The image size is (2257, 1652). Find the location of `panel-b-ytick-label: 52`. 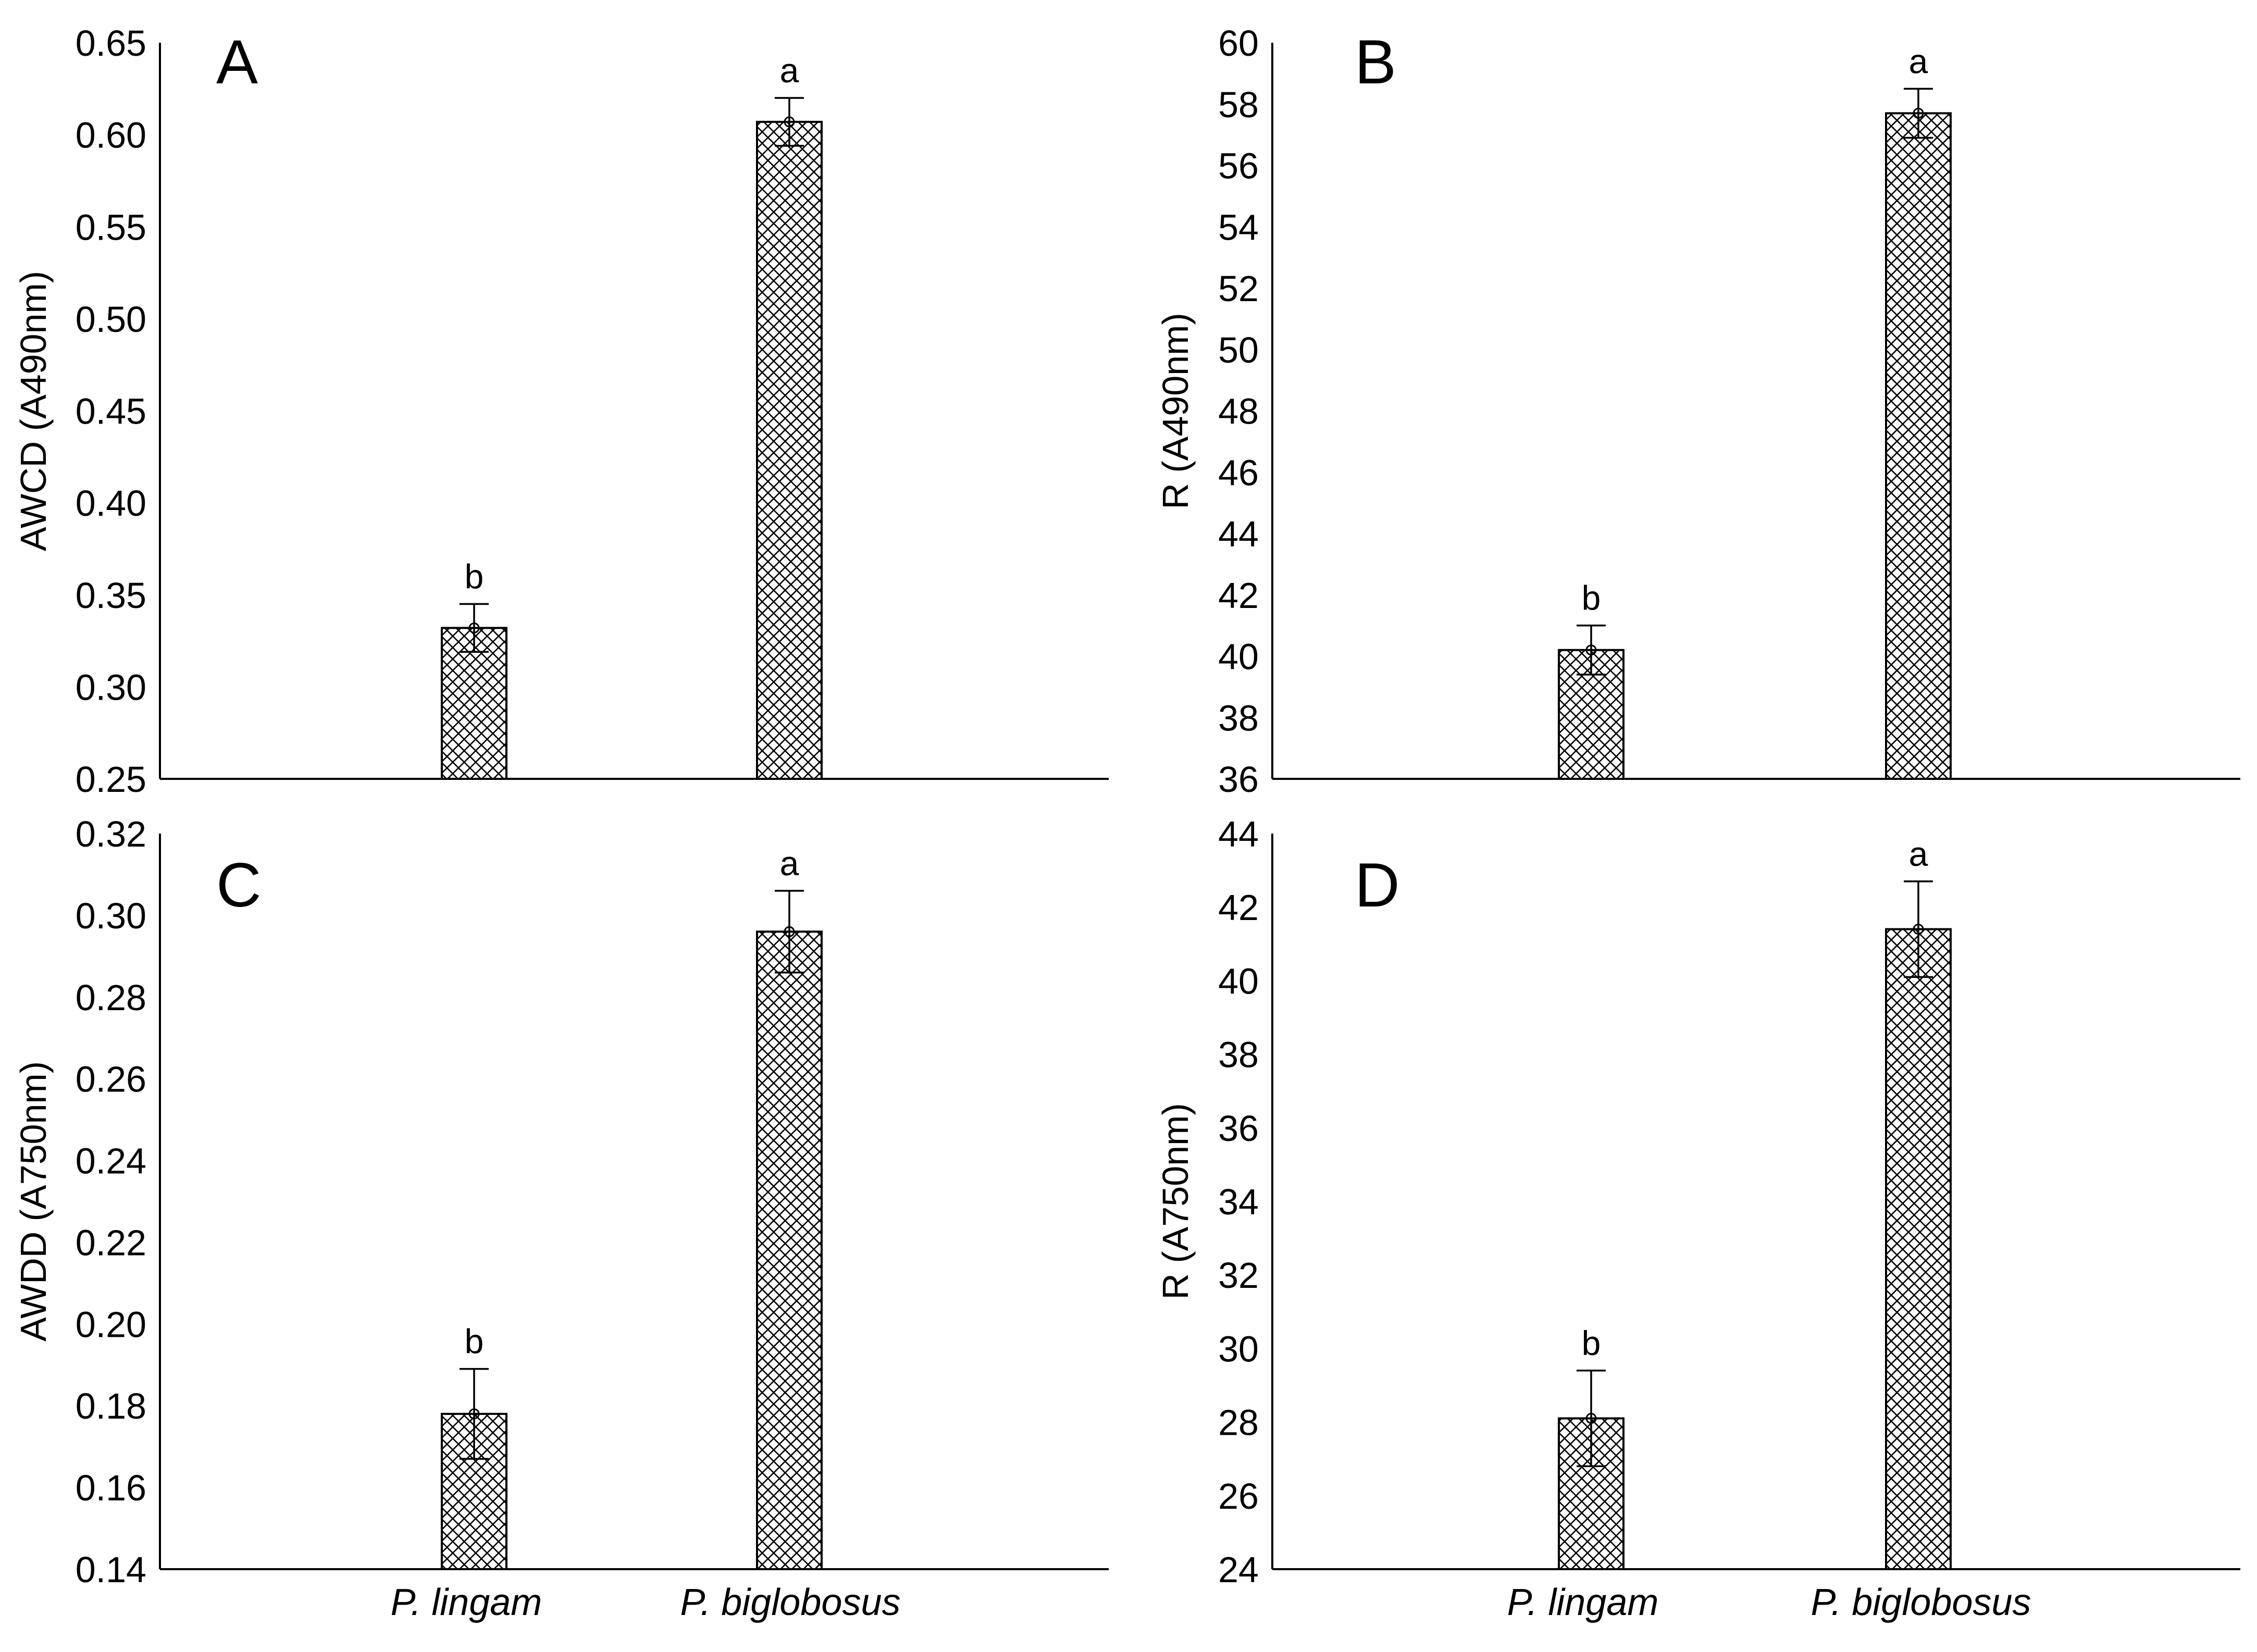

panel-b-ytick-label: 52 is located at coordinates (1238, 288).